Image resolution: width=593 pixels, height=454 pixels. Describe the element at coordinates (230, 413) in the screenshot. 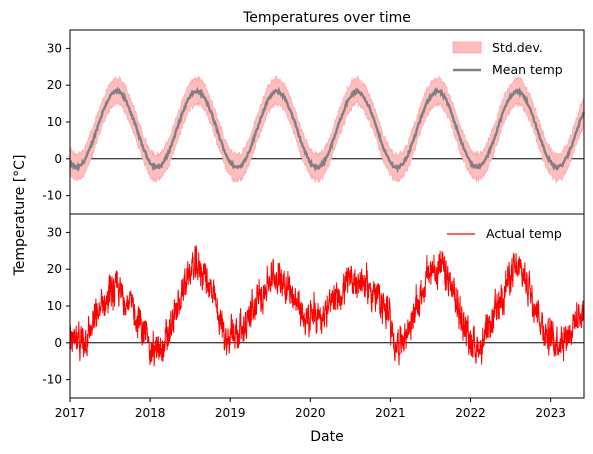

I see `x-tick-label: 2019` at that location.